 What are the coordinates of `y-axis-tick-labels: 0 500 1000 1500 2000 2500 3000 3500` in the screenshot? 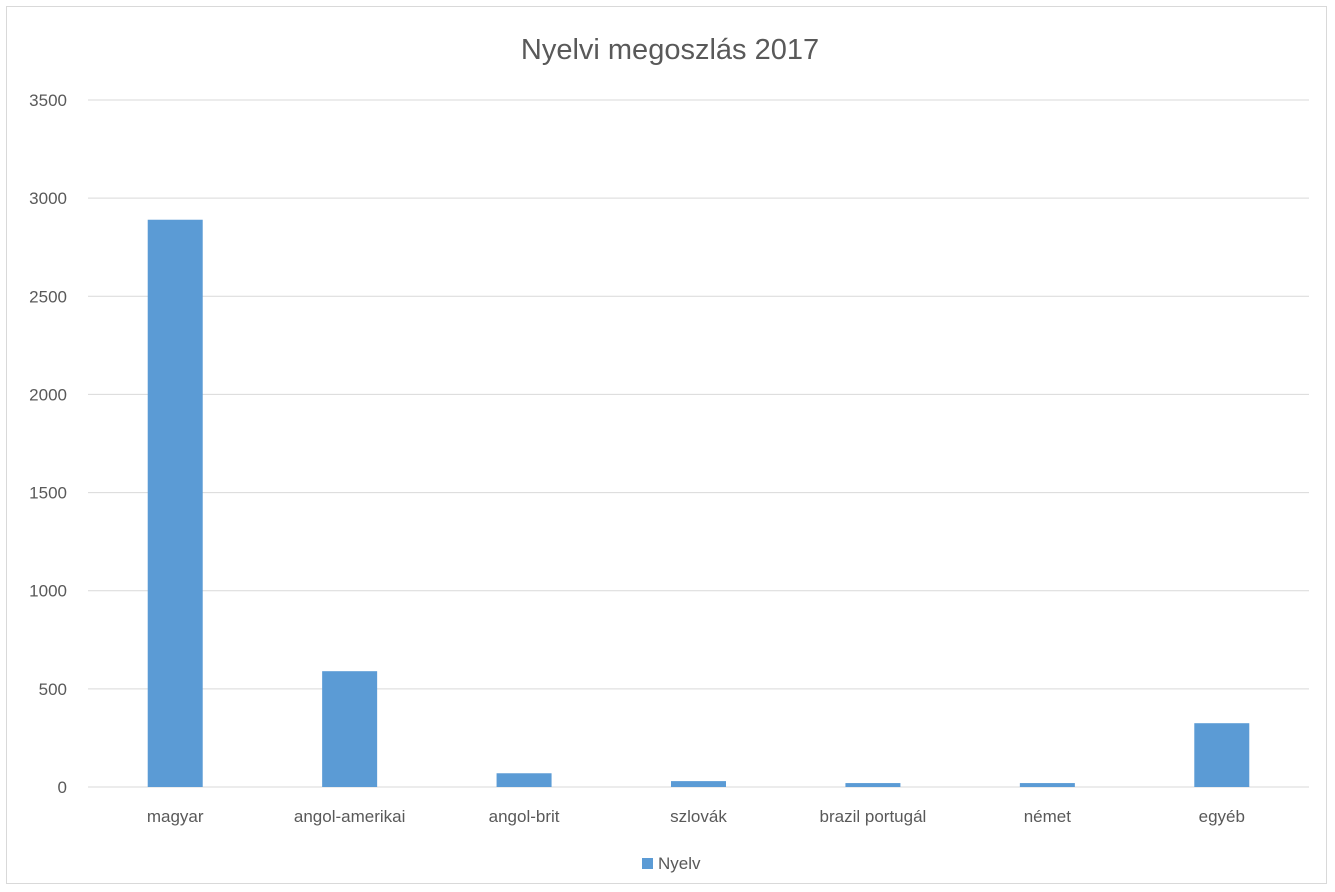 It's located at (48, 444).